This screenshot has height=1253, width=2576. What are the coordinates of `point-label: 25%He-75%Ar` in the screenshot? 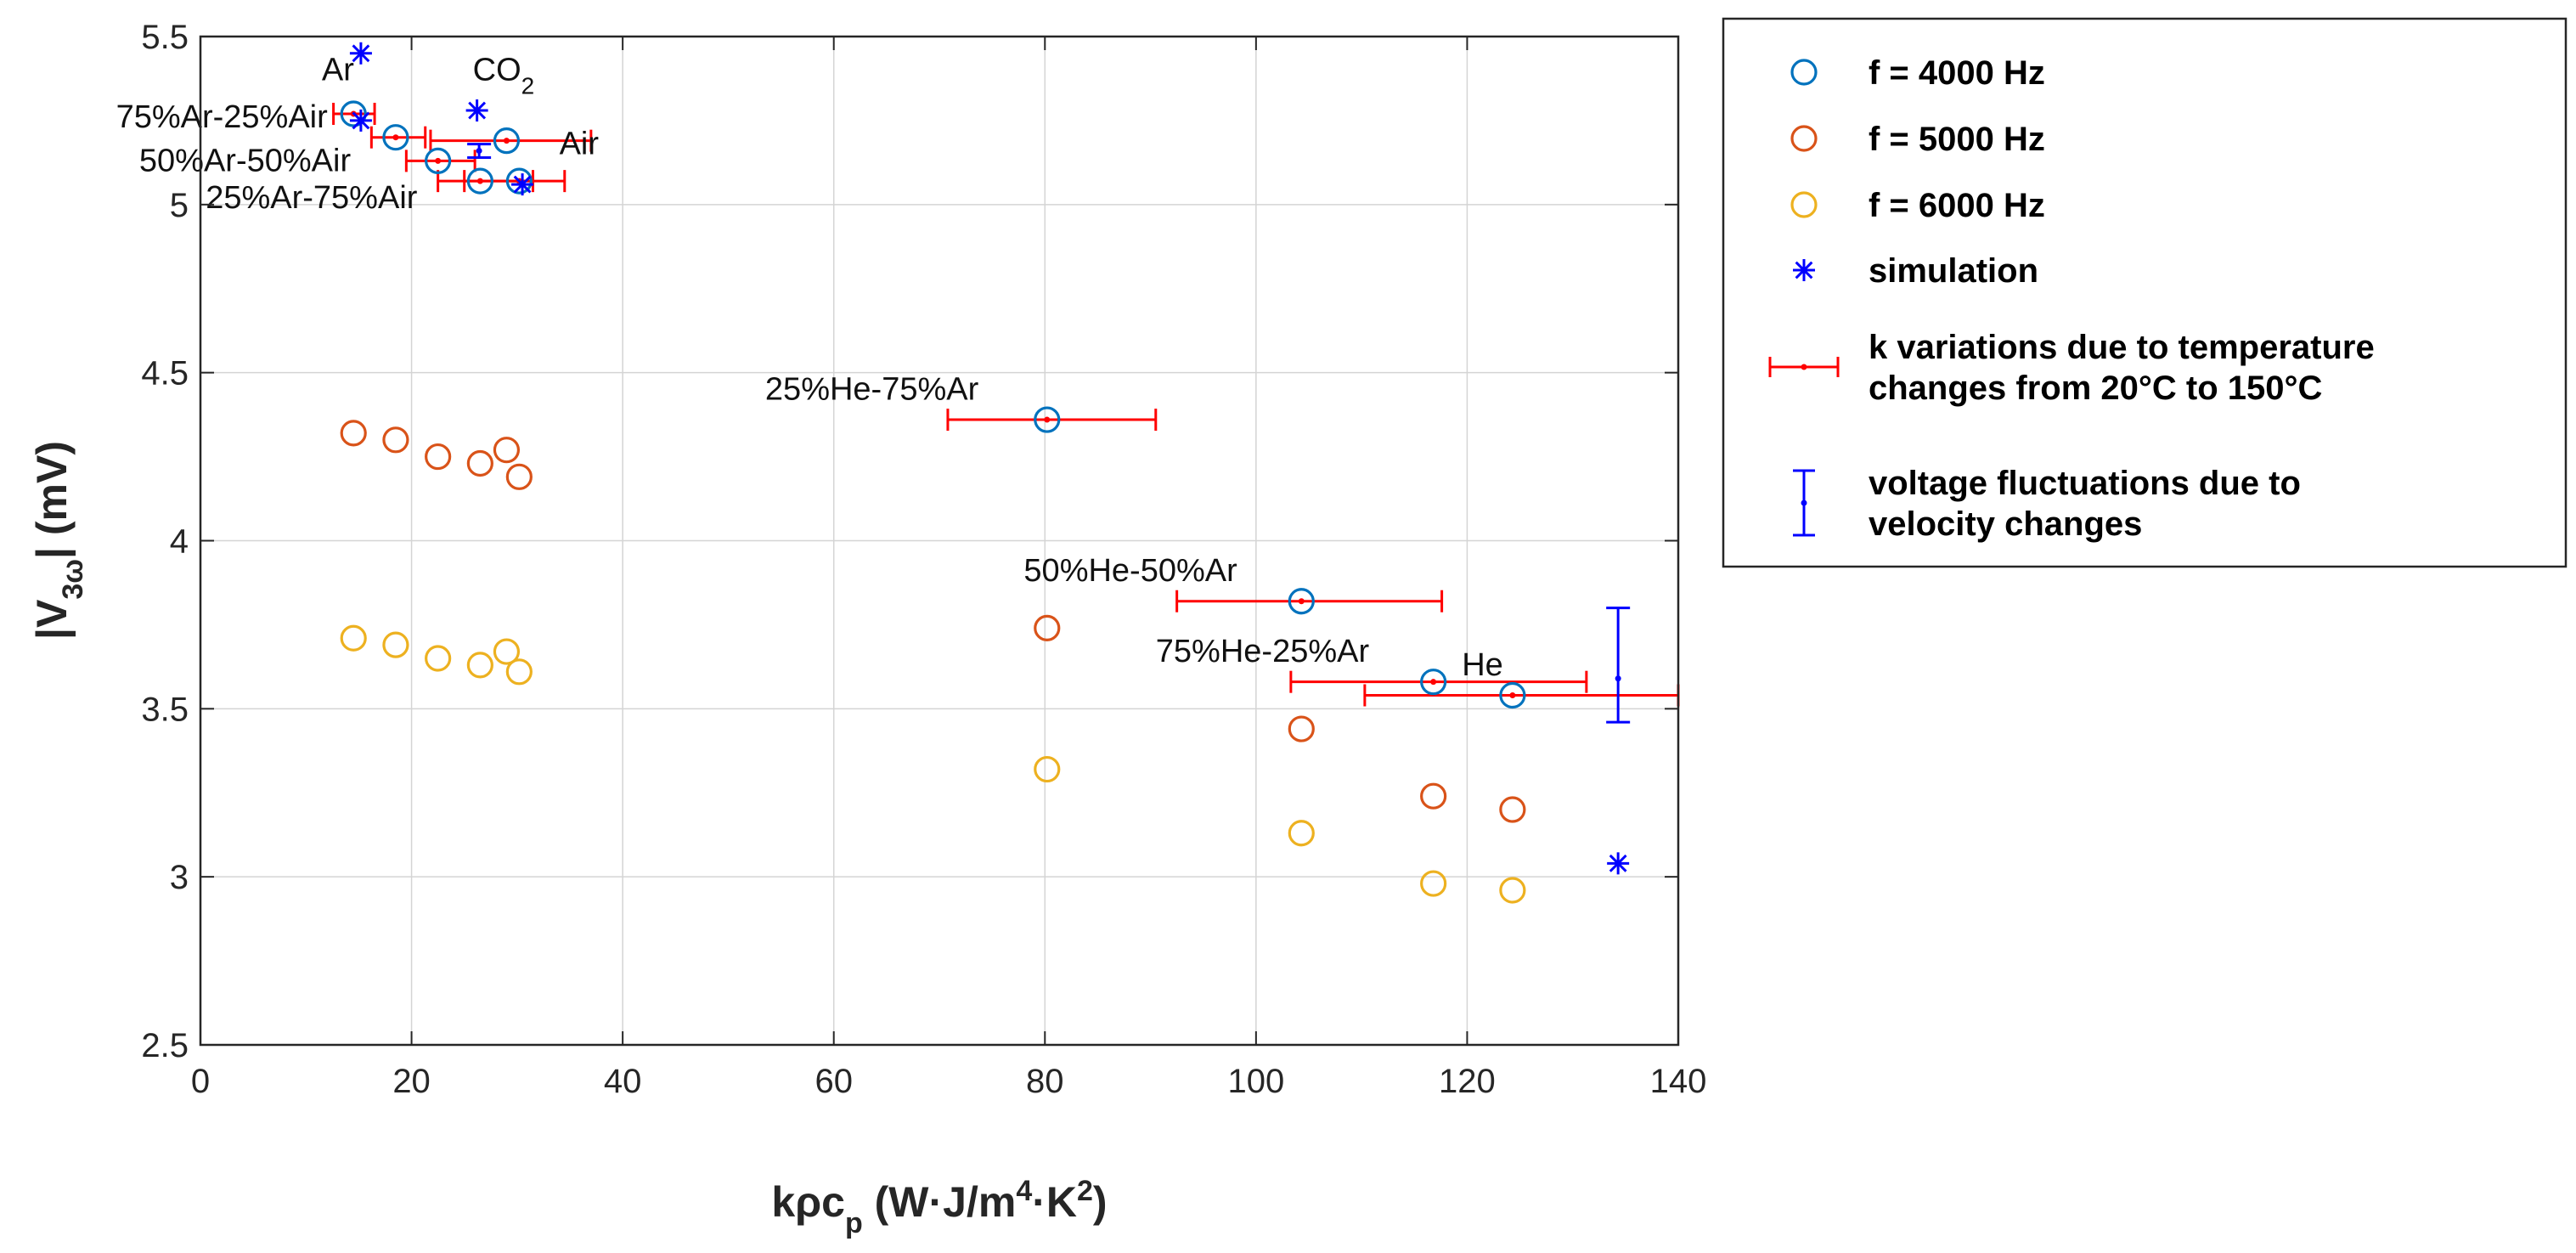 It's located at (872, 389).